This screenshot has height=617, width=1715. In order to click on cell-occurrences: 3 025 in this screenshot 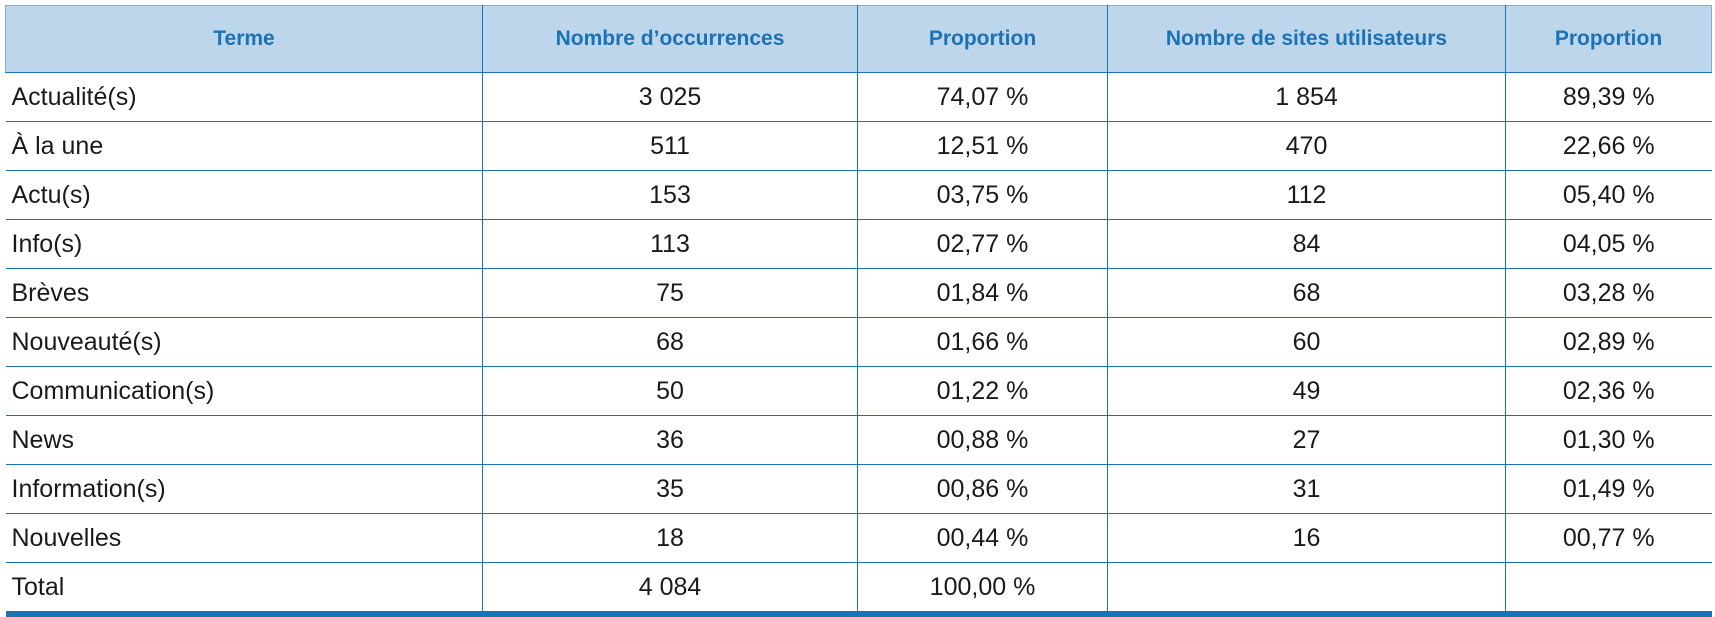, I will do `click(670, 97)`.